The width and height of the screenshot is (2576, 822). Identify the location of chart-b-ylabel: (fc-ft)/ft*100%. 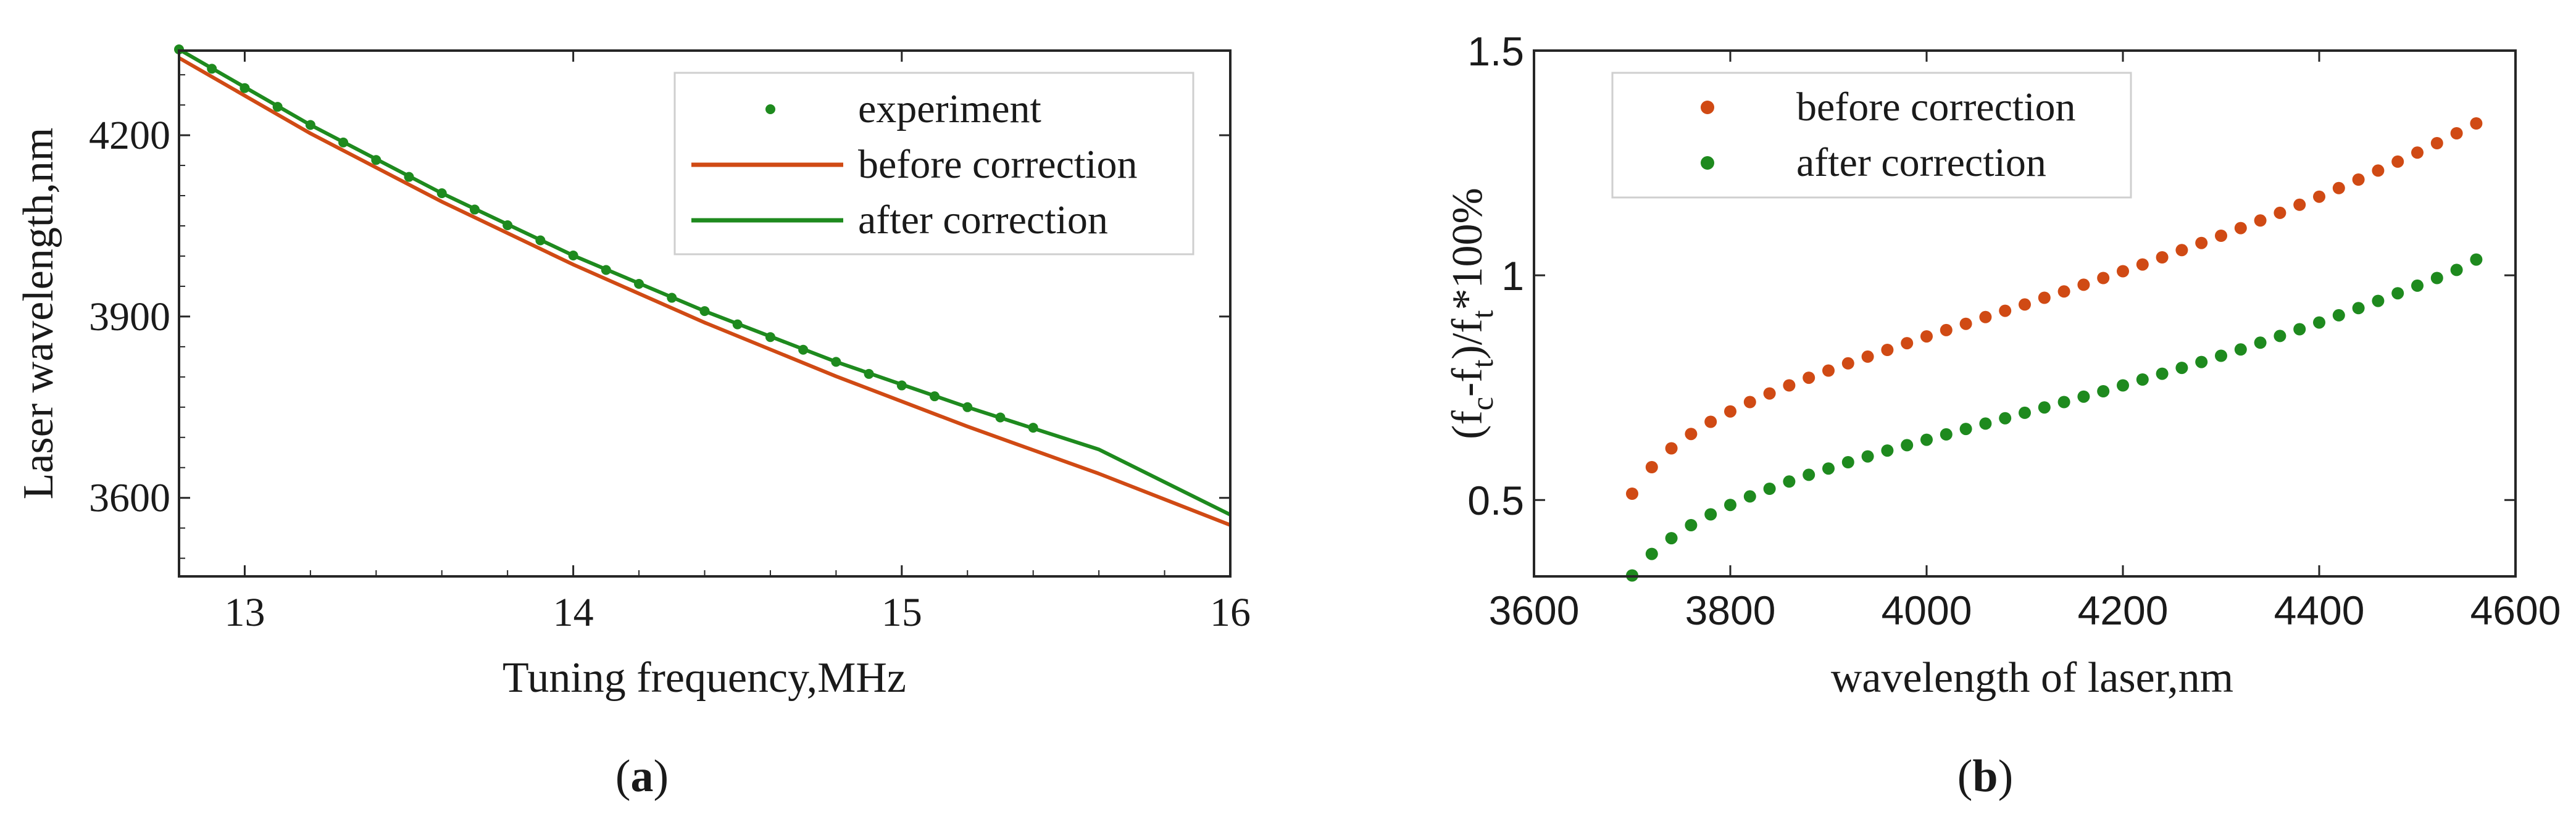
(1472, 314).